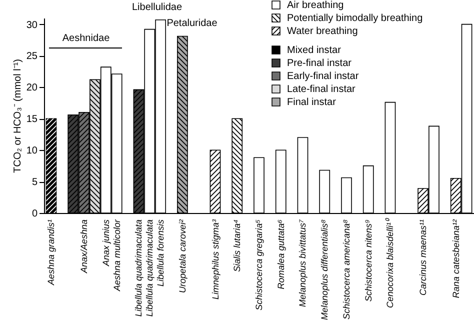 The height and width of the screenshot is (323, 474). I want to click on legend-label: Air breathing, so click(315, 5).